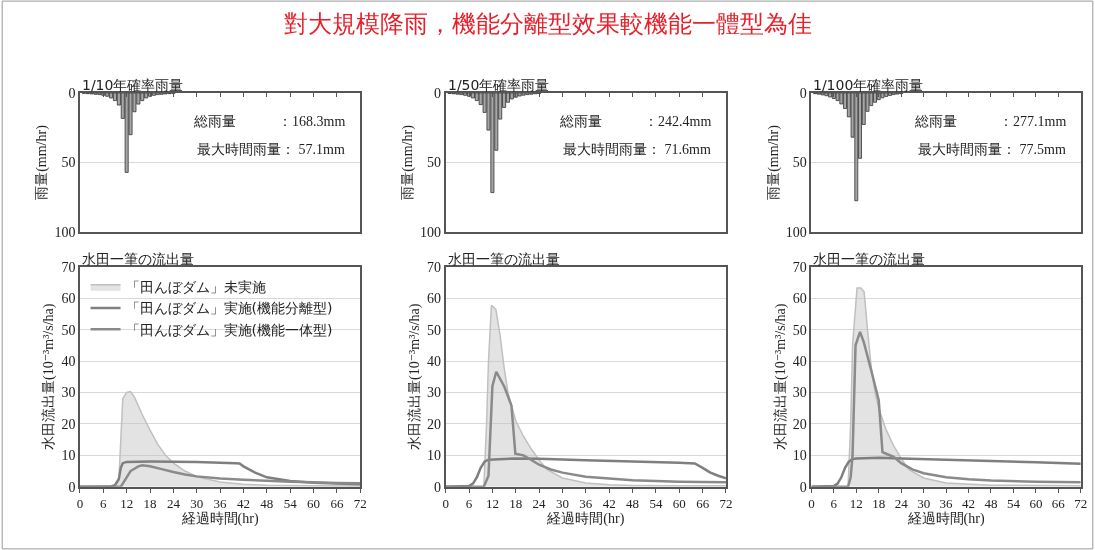 The height and width of the screenshot is (550, 1095). What do you see at coordinates (271, 149) in the screenshot?
I see `annotation: 最大時間雨量： 57.1mm` at bounding box center [271, 149].